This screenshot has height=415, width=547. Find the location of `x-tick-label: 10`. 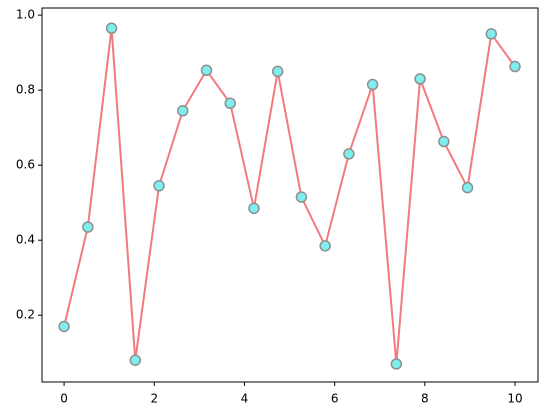

x-tick-label: 10 is located at coordinates (514, 399).